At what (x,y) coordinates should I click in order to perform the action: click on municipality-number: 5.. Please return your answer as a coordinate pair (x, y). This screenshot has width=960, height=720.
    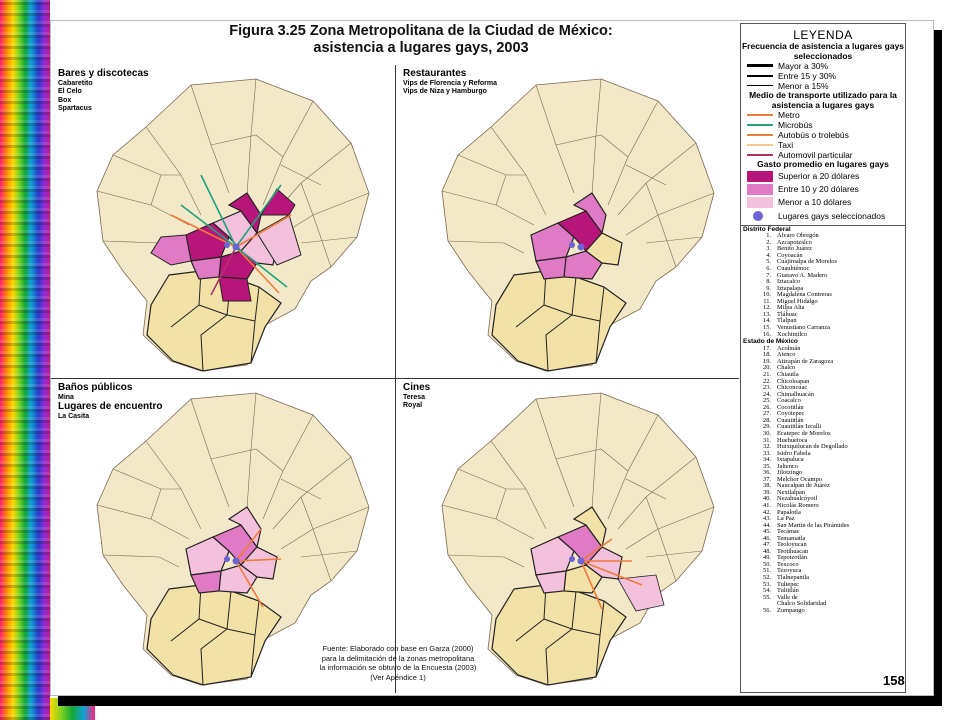
    Looking at the image, I should click on (768, 262).